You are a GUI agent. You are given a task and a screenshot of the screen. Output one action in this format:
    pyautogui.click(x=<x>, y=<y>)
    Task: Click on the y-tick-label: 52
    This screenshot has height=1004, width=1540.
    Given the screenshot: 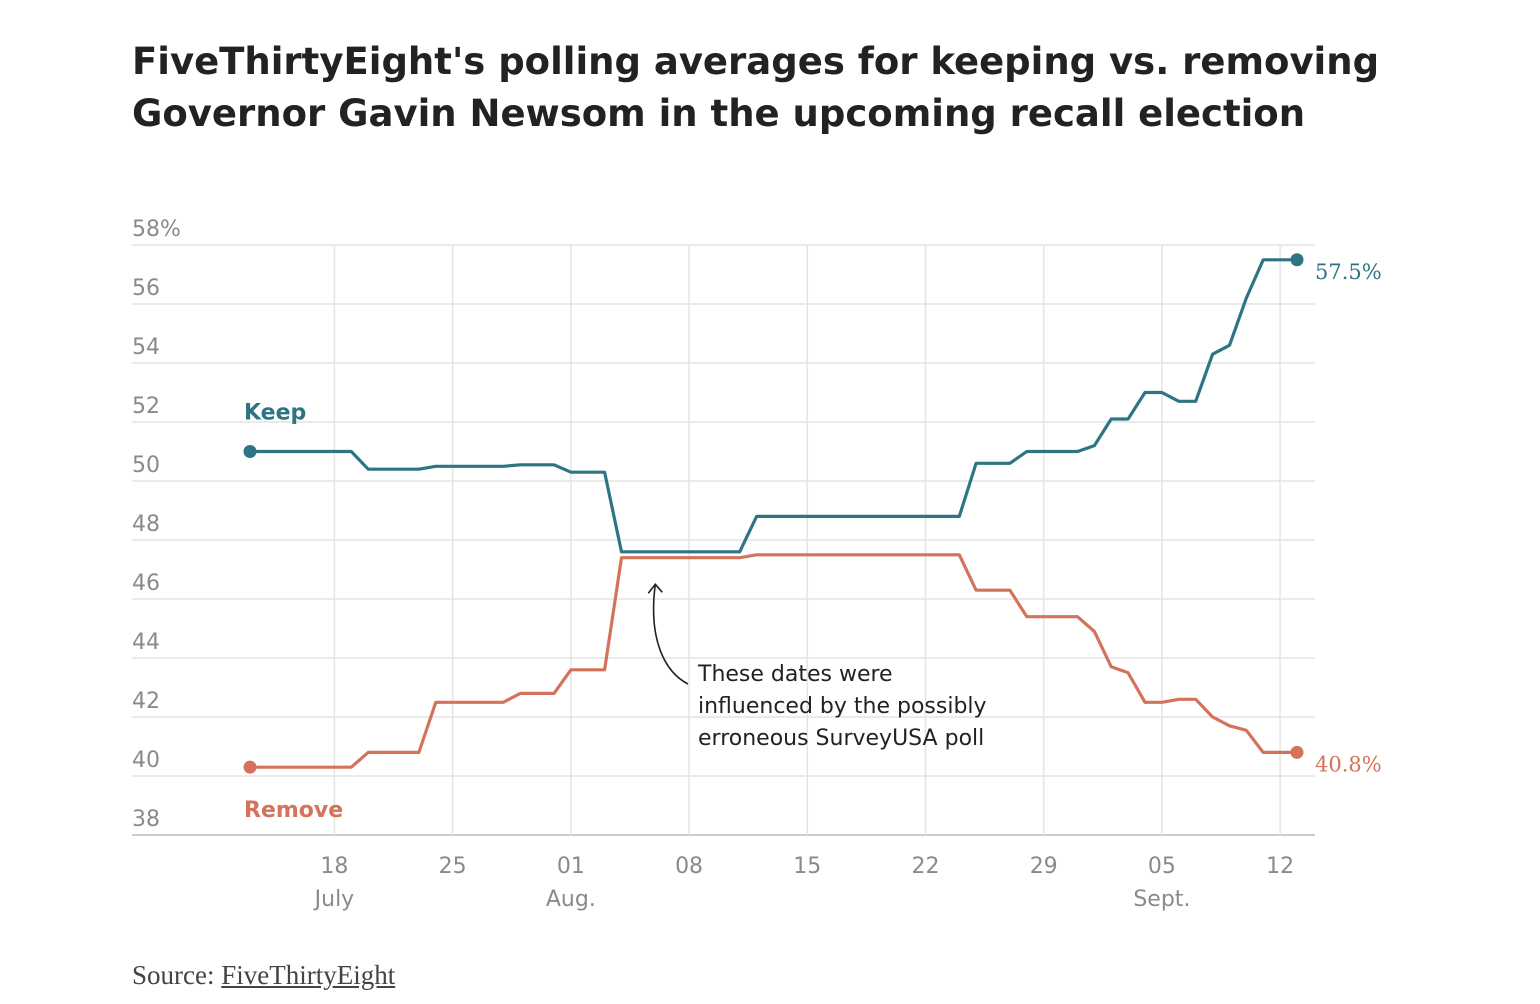 What is the action you would take?
    pyautogui.click(x=146, y=406)
    